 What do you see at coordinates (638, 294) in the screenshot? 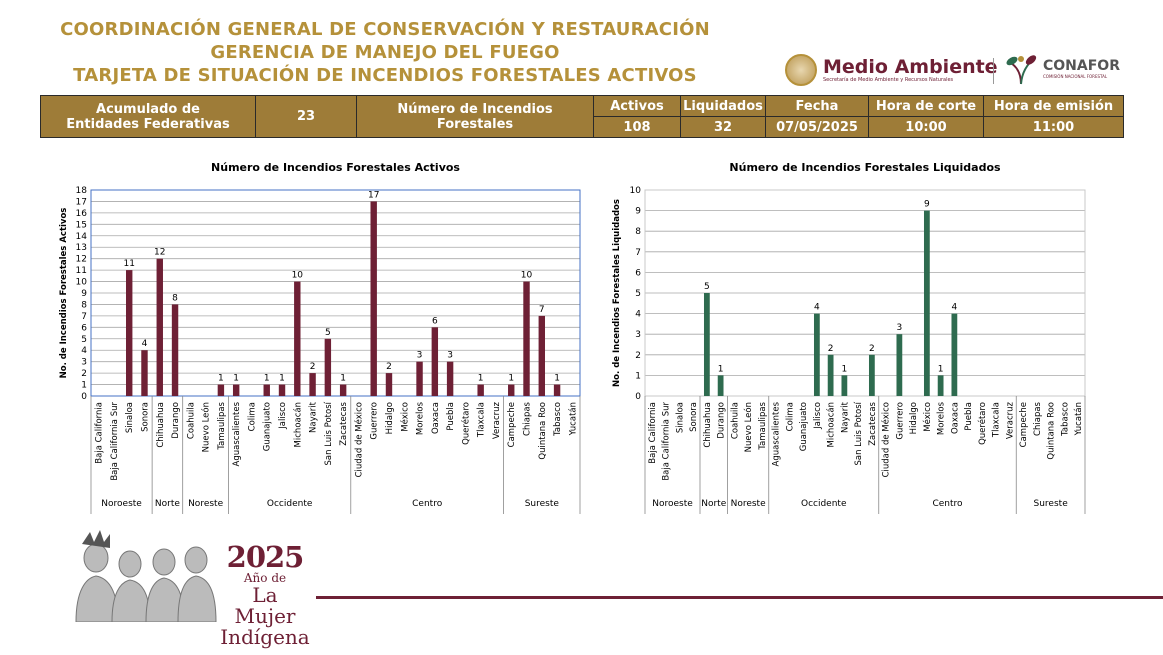
I see `y-tick-label: 5` at bounding box center [638, 294].